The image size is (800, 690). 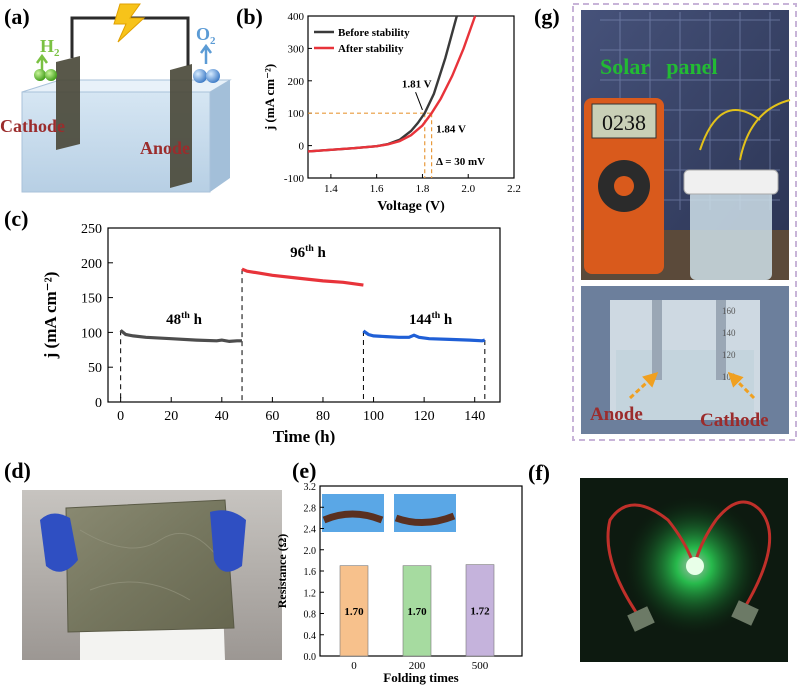 I want to click on beaker-mark-120: 120, so click(x=729, y=355).